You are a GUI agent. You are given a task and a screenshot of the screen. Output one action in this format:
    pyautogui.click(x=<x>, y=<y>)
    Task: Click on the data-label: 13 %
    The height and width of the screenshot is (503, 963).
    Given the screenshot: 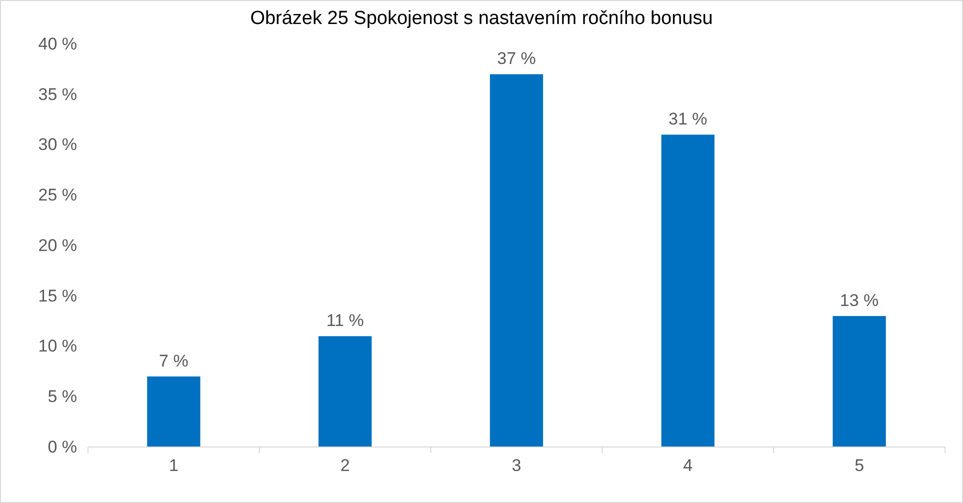 What is the action you would take?
    pyautogui.click(x=859, y=300)
    